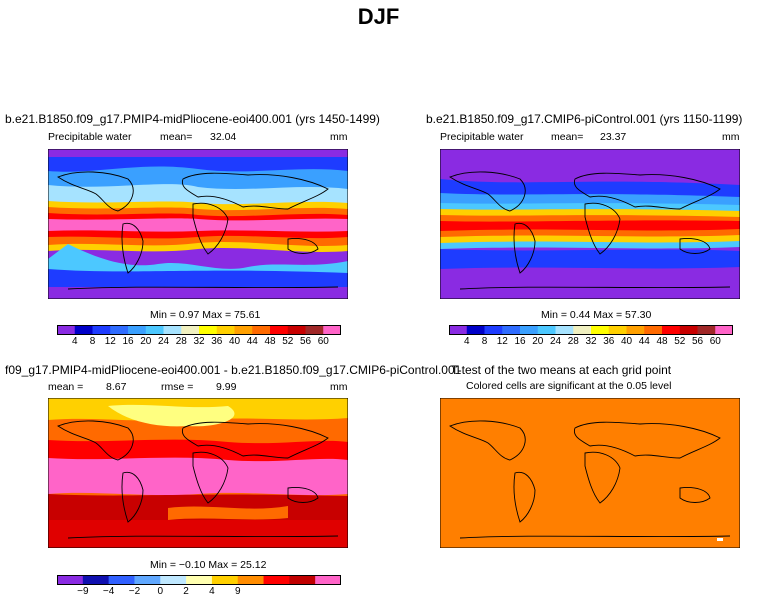 This screenshot has width=757, height=599. Describe the element at coordinates (339, 387) in the screenshot. I see `units-label-difference: mm` at that location.